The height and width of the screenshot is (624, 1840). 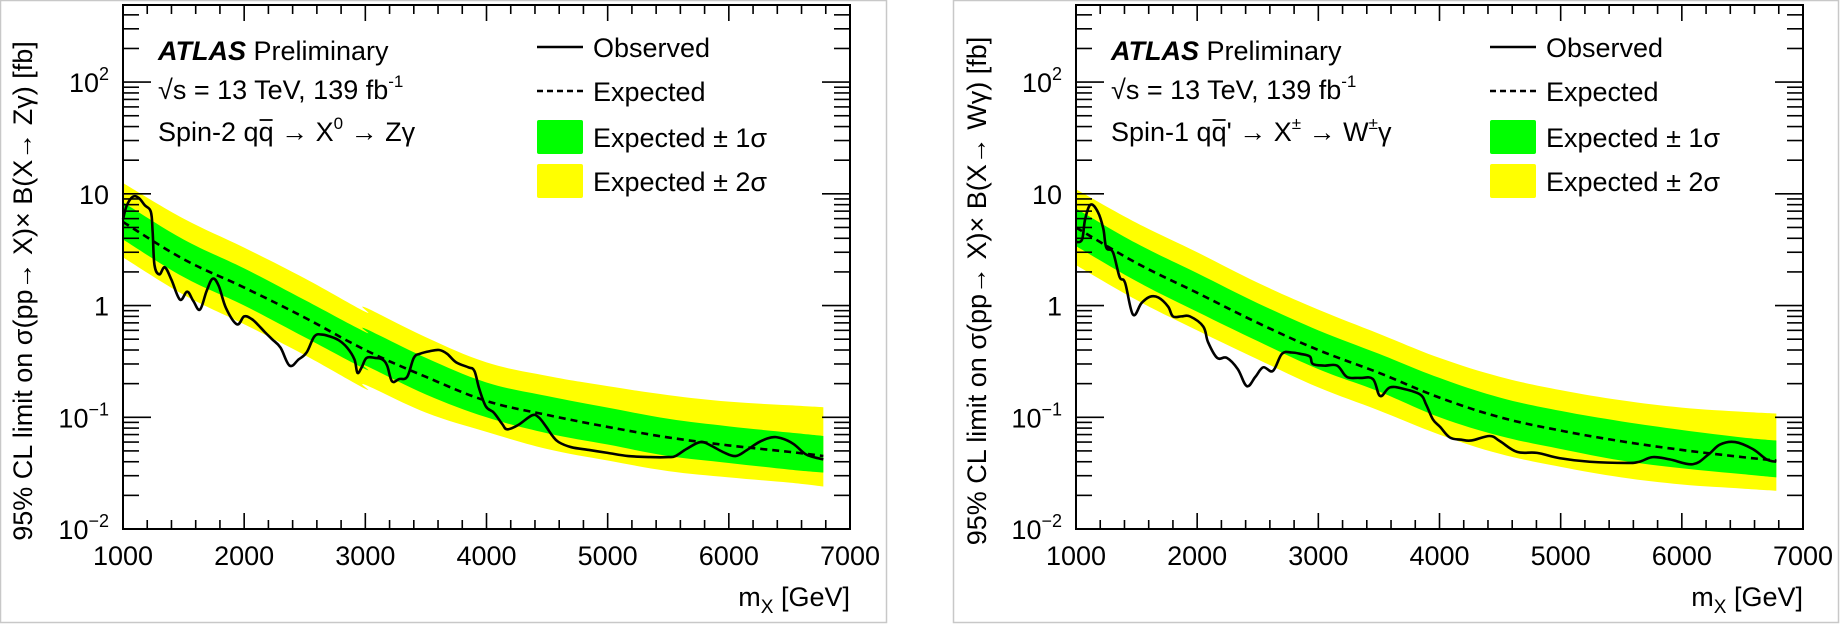 What do you see at coordinates (1335, 132) in the screenshot?
I see `process-final: → W` at bounding box center [1335, 132].